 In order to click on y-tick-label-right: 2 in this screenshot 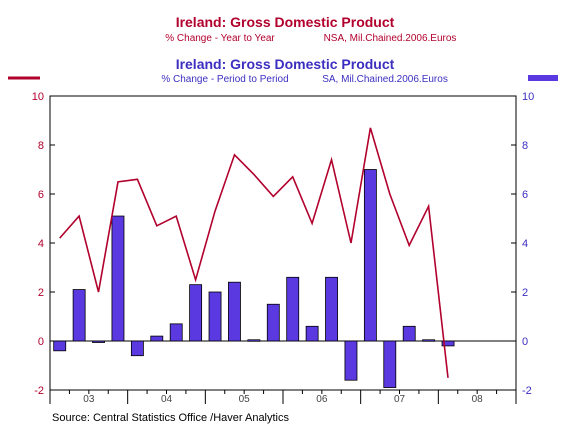, I will do `click(525, 293)`.